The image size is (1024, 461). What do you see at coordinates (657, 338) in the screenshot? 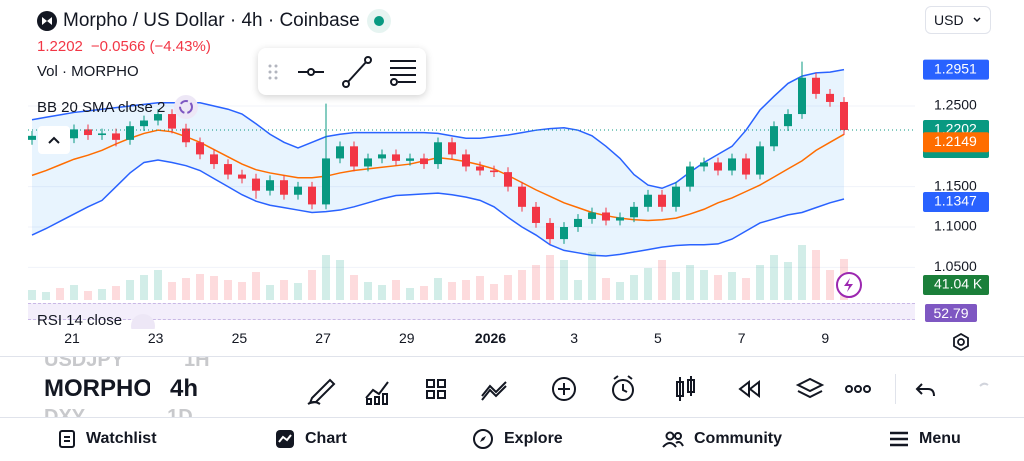
I see `x-tick-label: 5` at bounding box center [657, 338].